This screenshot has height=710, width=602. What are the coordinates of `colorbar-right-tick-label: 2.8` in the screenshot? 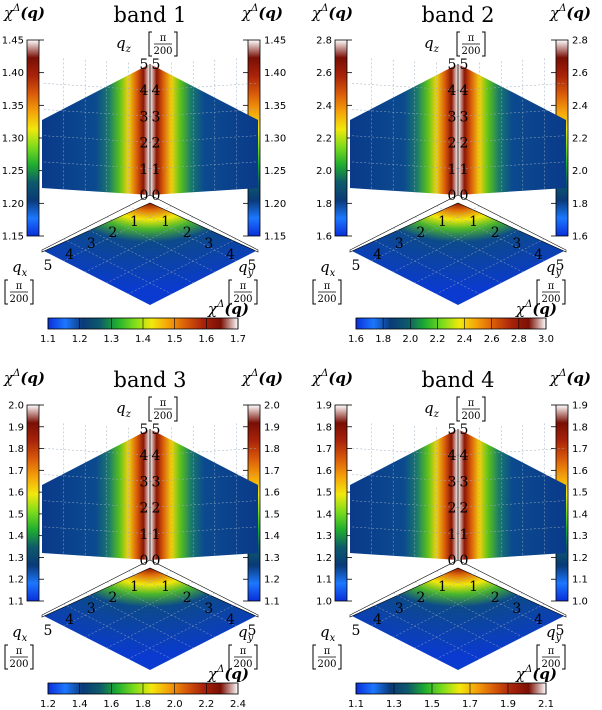 It's located at (580, 41).